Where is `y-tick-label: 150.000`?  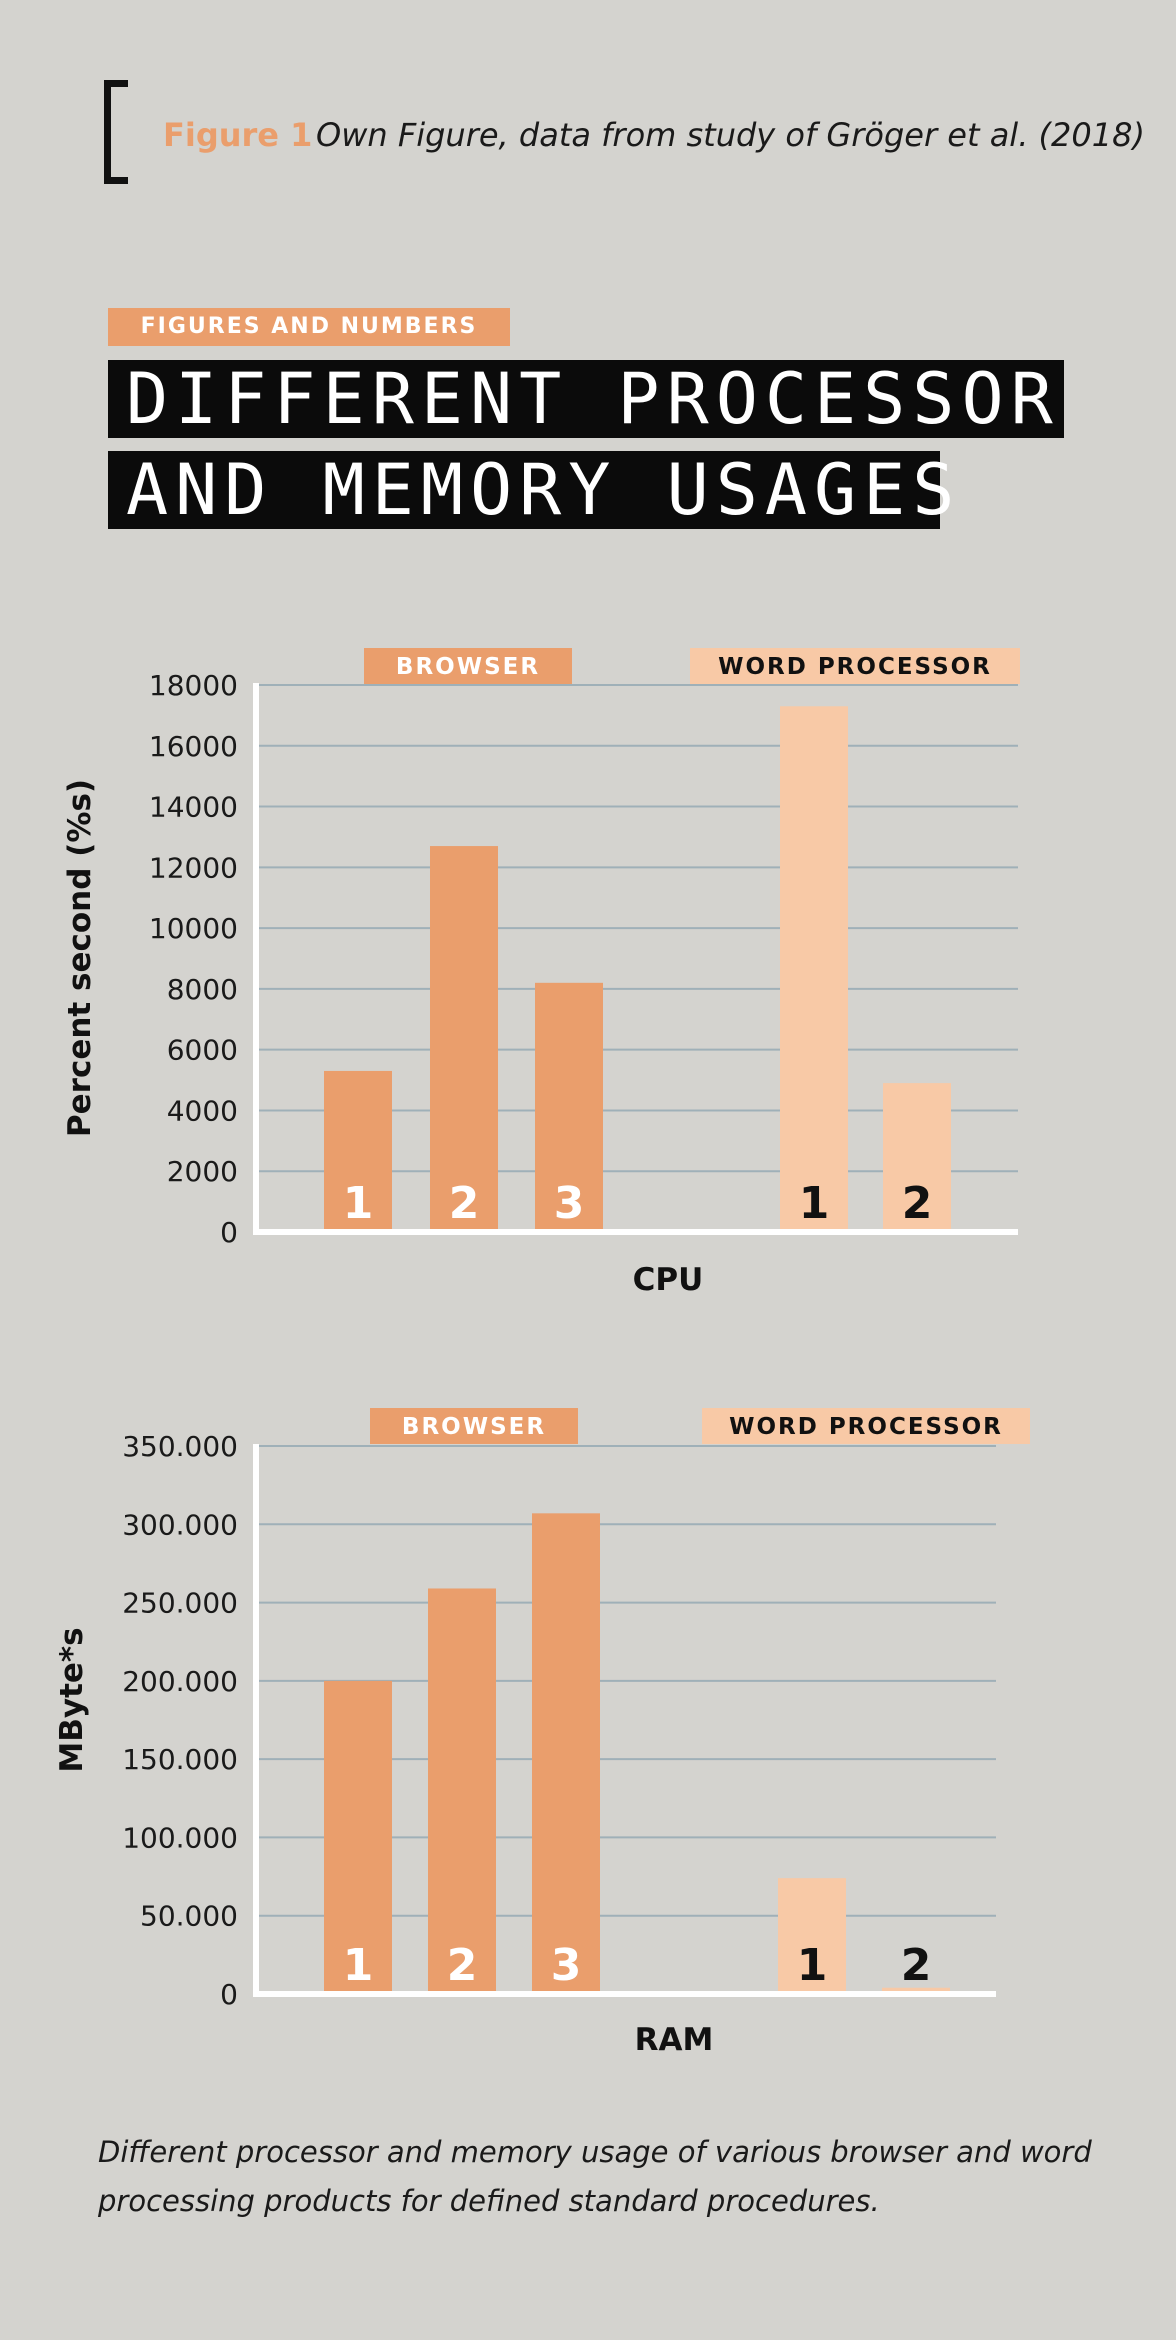 y-tick-label: 150.000 is located at coordinates (180, 1759).